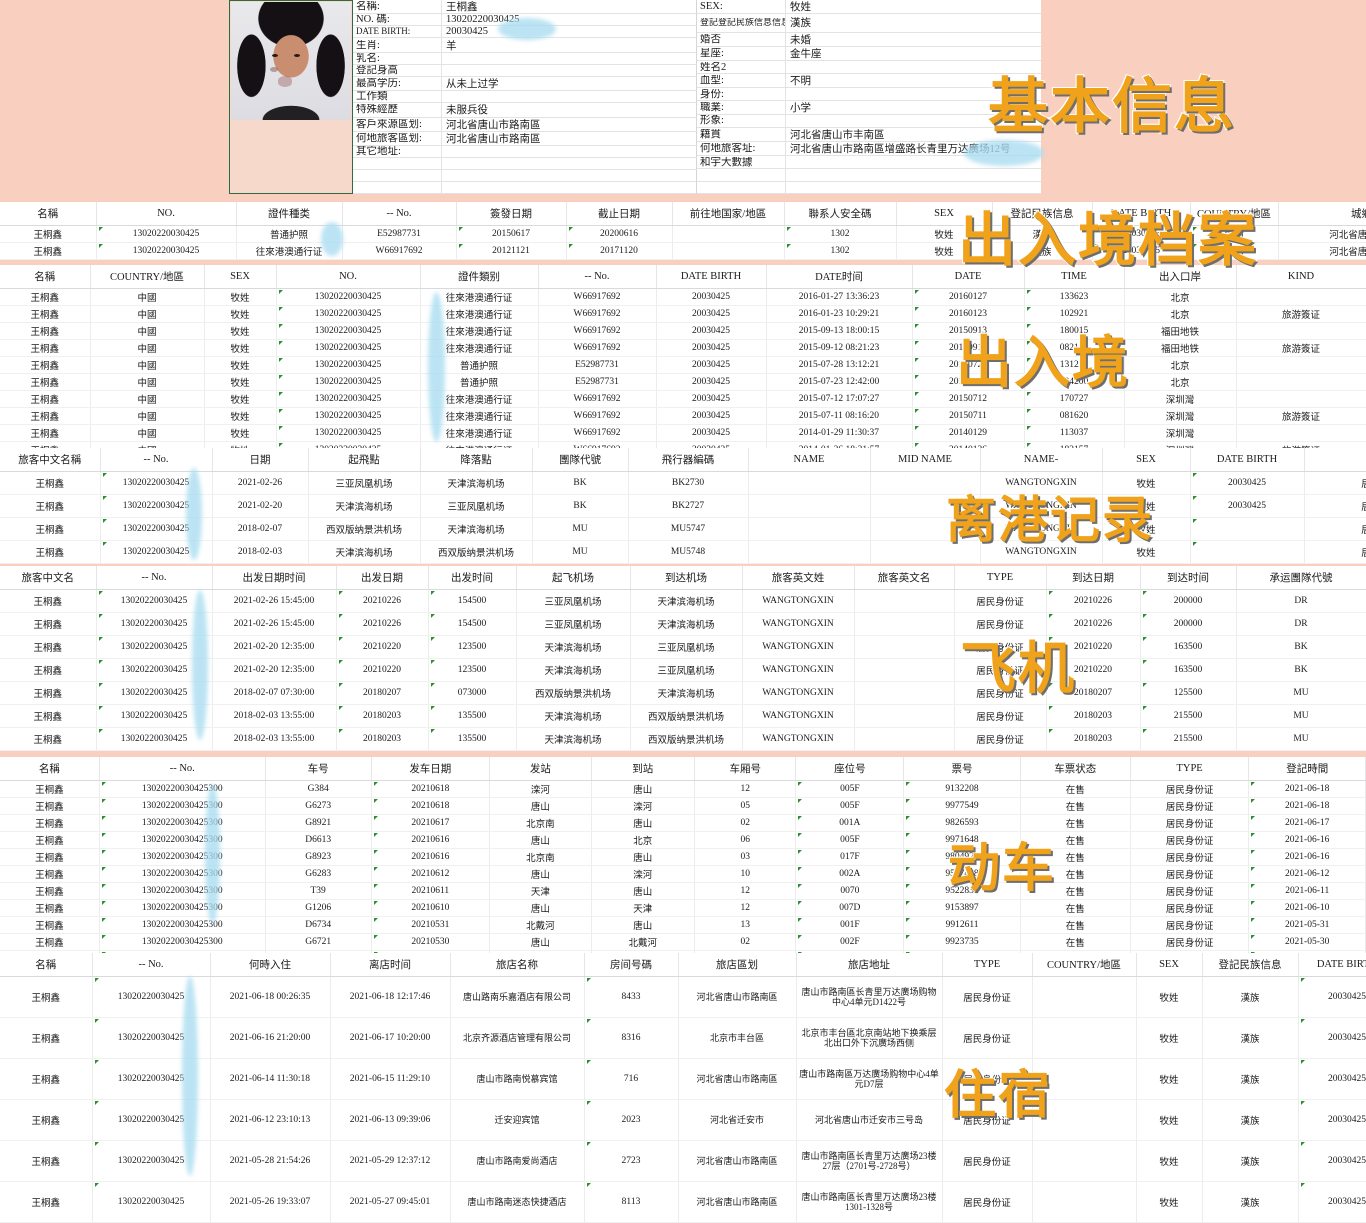 The width and height of the screenshot is (1366, 1223). What do you see at coordinates (48, 578) in the screenshot?
I see `column-header: 旅客中文名` at bounding box center [48, 578].